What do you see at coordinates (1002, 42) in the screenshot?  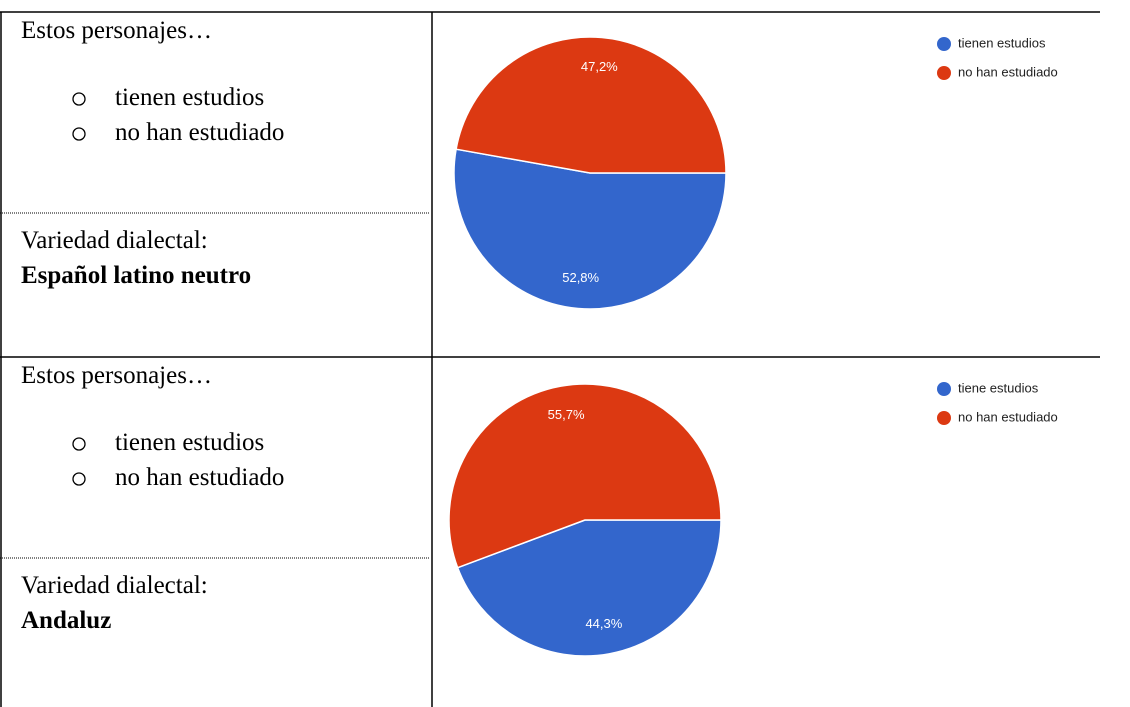 I see `legend-label: tienen estudios` at bounding box center [1002, 42].